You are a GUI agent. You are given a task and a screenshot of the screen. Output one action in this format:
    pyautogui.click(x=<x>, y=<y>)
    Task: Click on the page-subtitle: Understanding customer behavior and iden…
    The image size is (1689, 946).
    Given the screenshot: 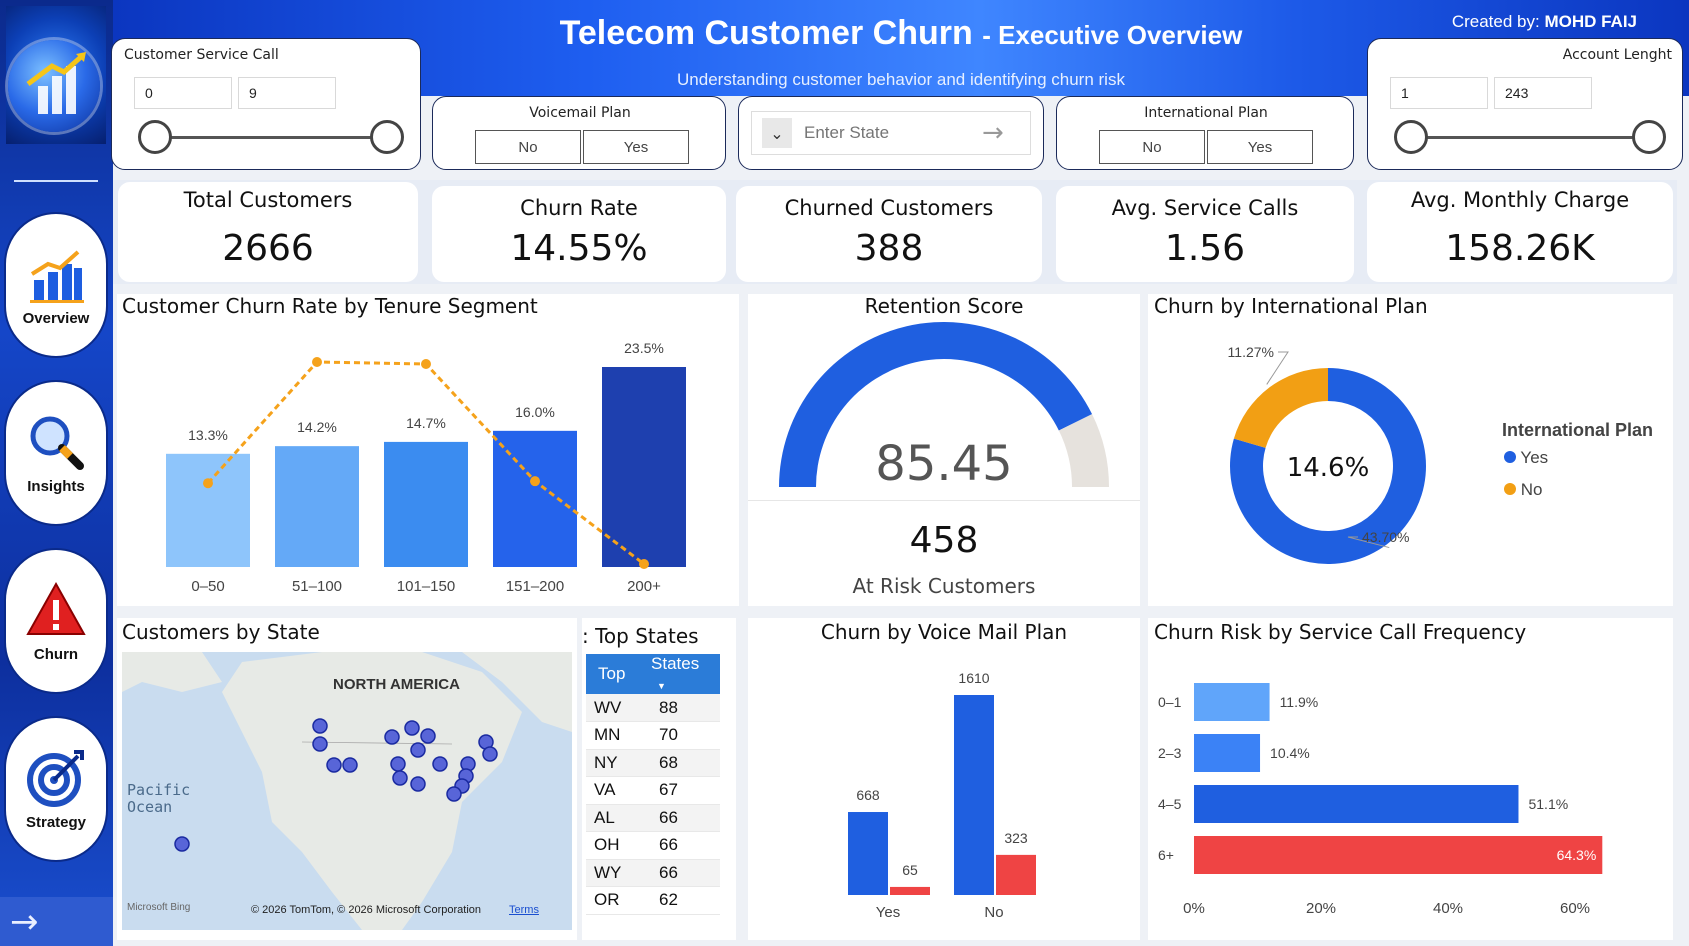 What is the action you would take?
    pyautogui.click(x=901, y=79)
    